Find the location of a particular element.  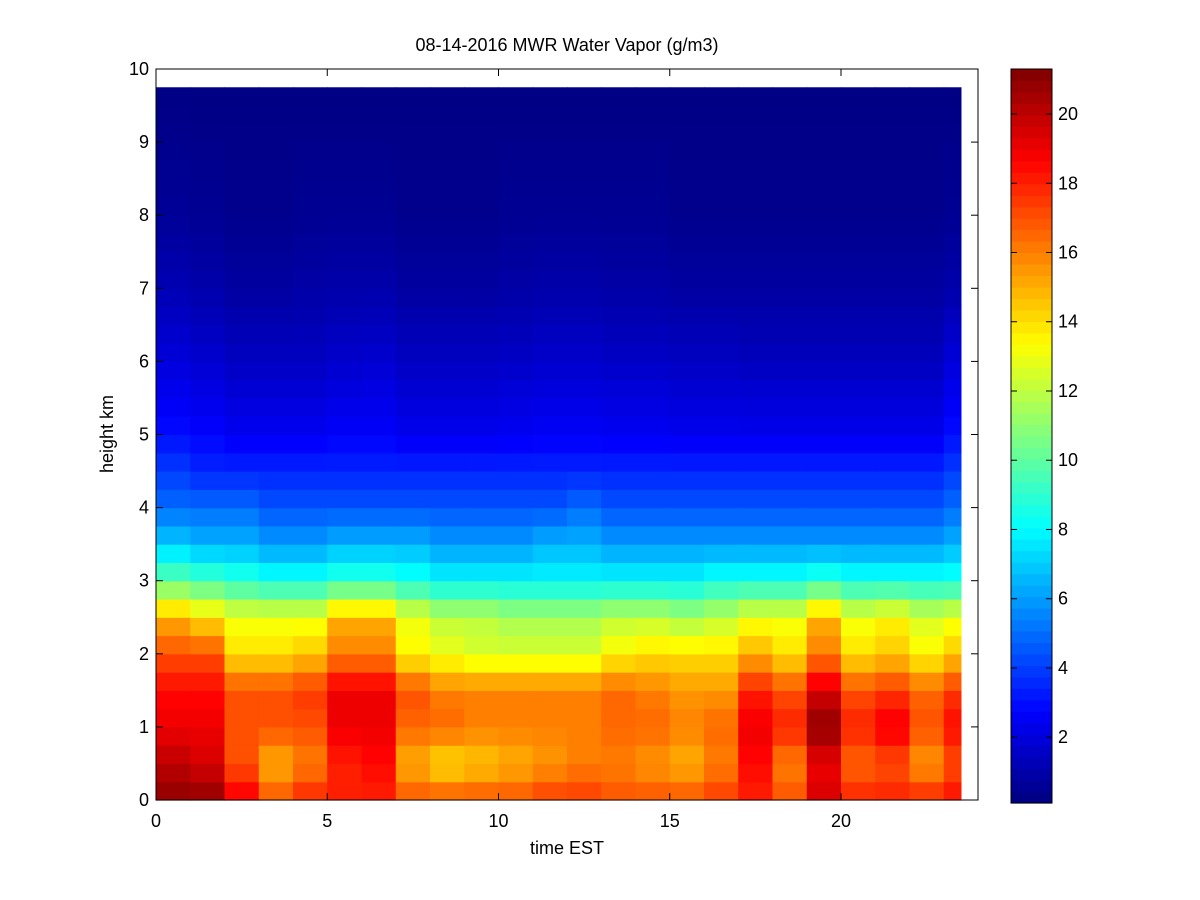

x-tick-label: 10 is located at coordinates (498, 821).